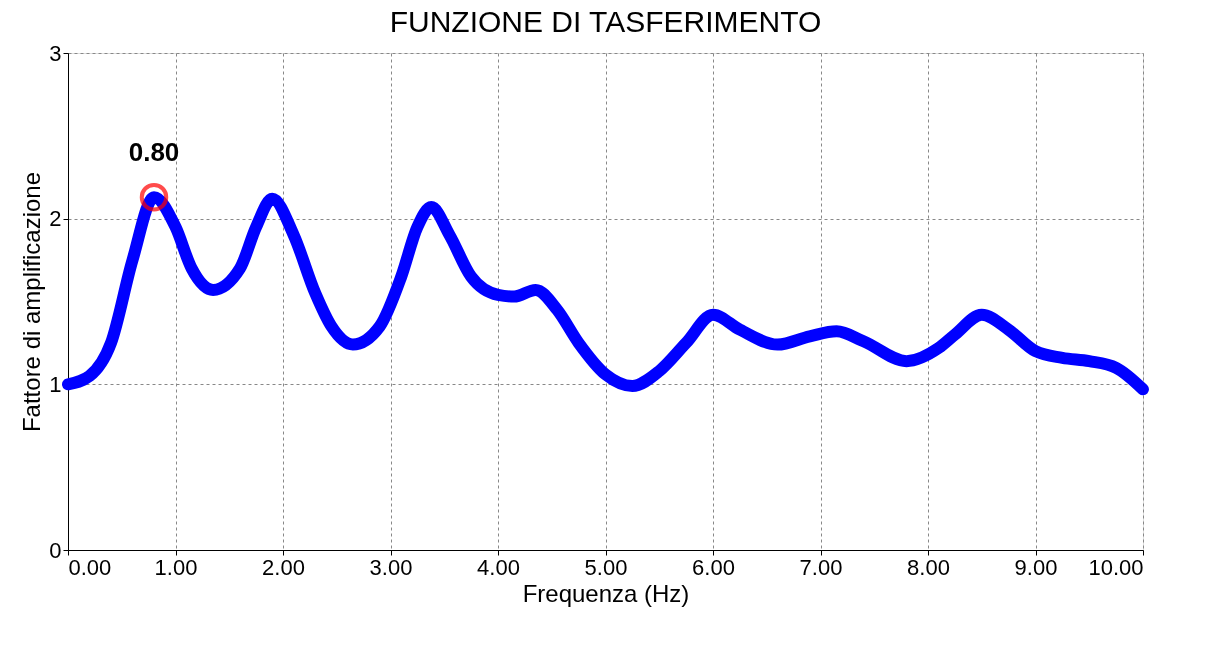 Image resolution: width=1225 pixels, height=654 pixels. What do you see at coordinates (55, 219) in the screenshot?
I see `y-tick-label: 2` at bounding box center [55, 219].